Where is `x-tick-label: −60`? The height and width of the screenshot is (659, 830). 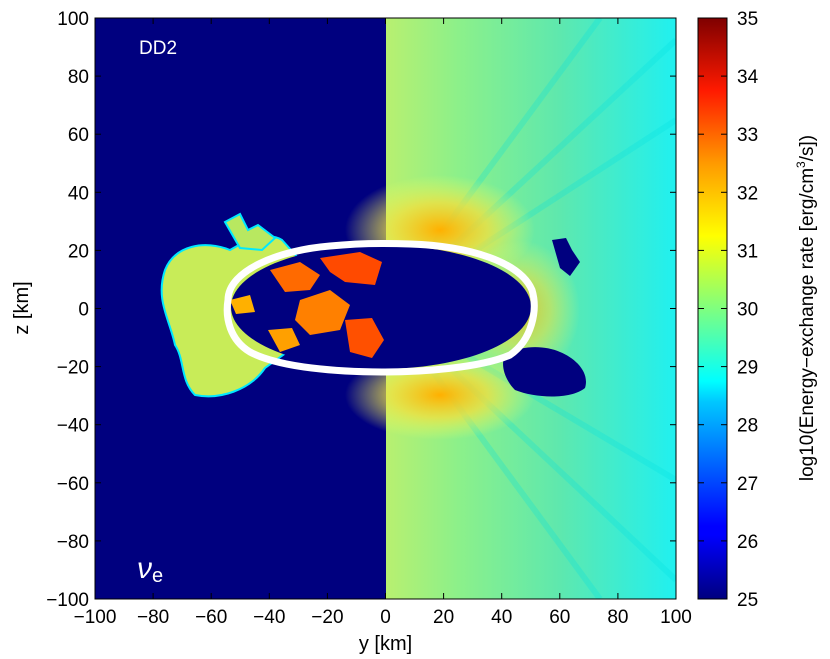 x-tick-label: −60 is located at coordinates (211, 617).